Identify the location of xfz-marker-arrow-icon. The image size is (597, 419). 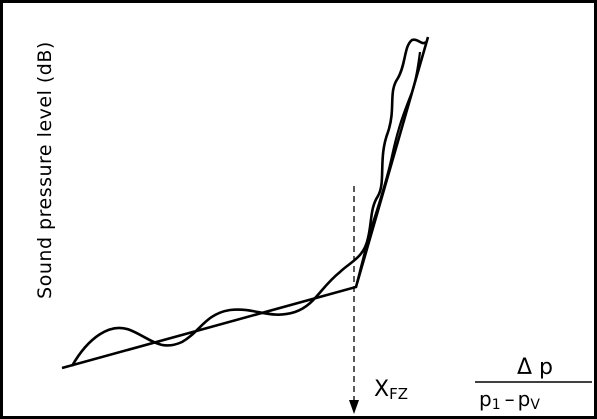
(354, 407).